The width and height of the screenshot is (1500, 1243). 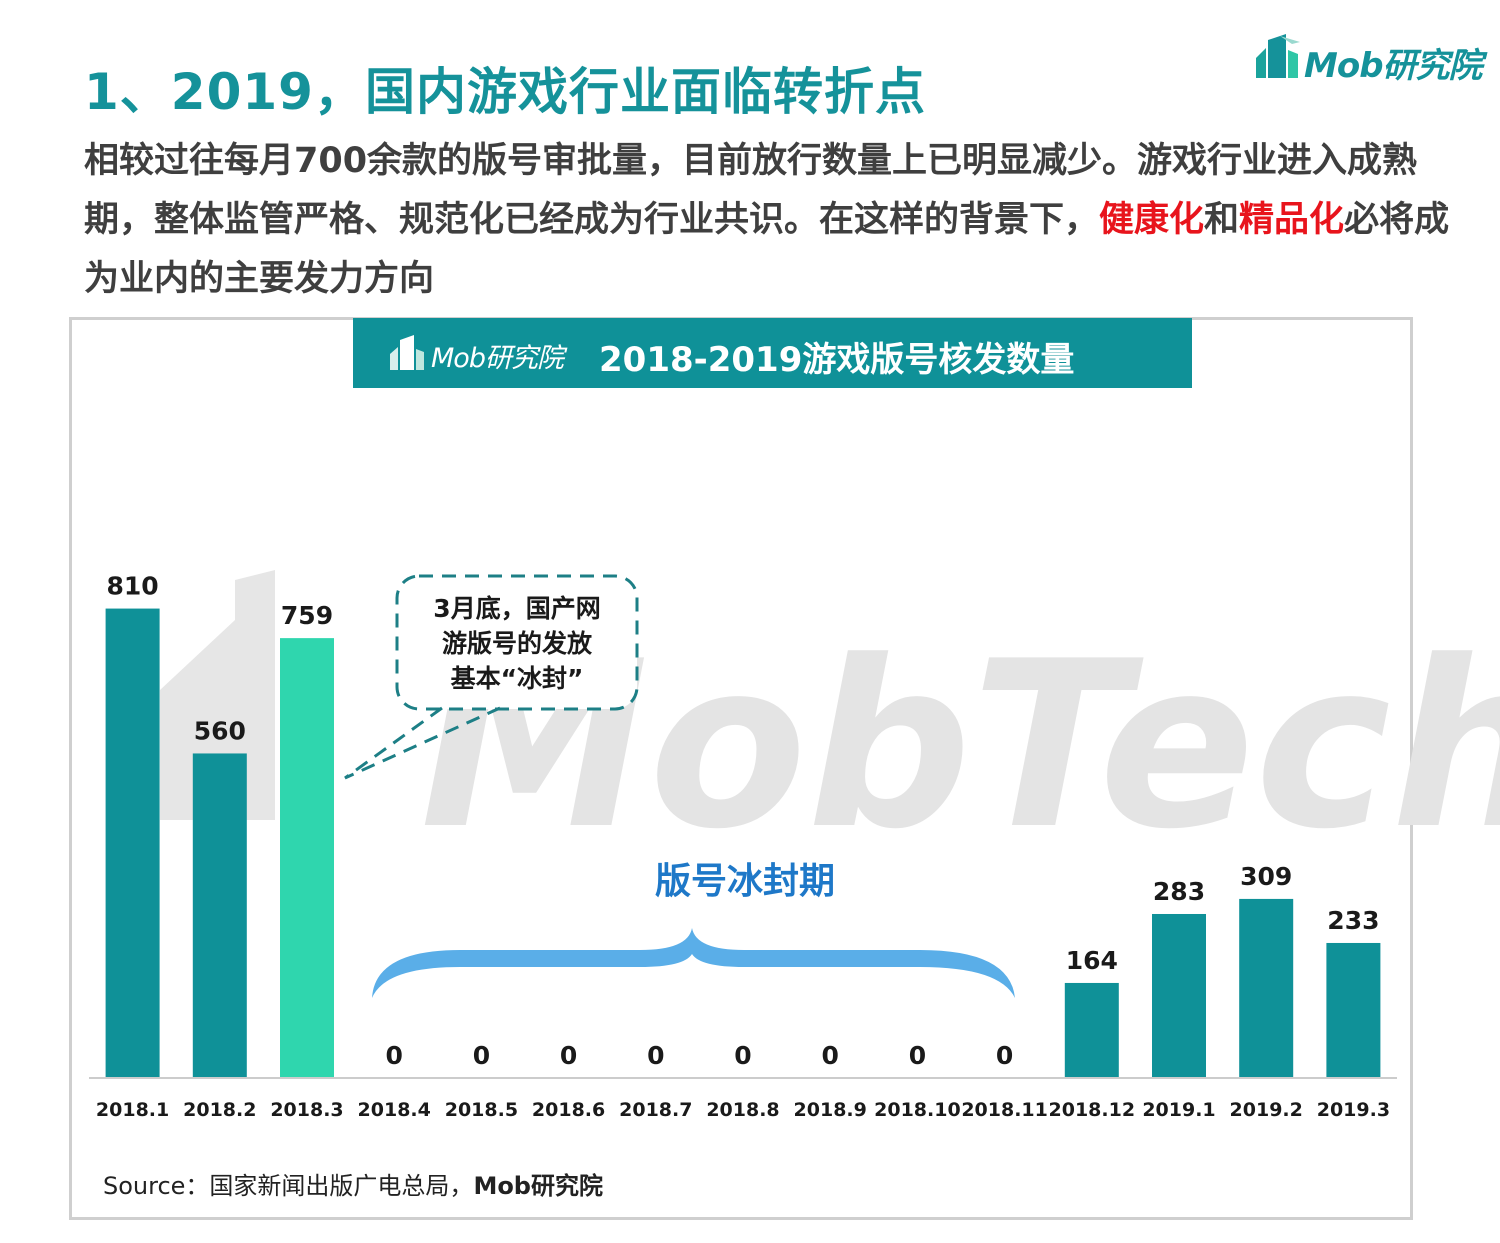 What do you see at coordinates (745, 881) in the screenshot?
I see `freeze-period-label: 版号冰封期` at bounding box center [745, 881].